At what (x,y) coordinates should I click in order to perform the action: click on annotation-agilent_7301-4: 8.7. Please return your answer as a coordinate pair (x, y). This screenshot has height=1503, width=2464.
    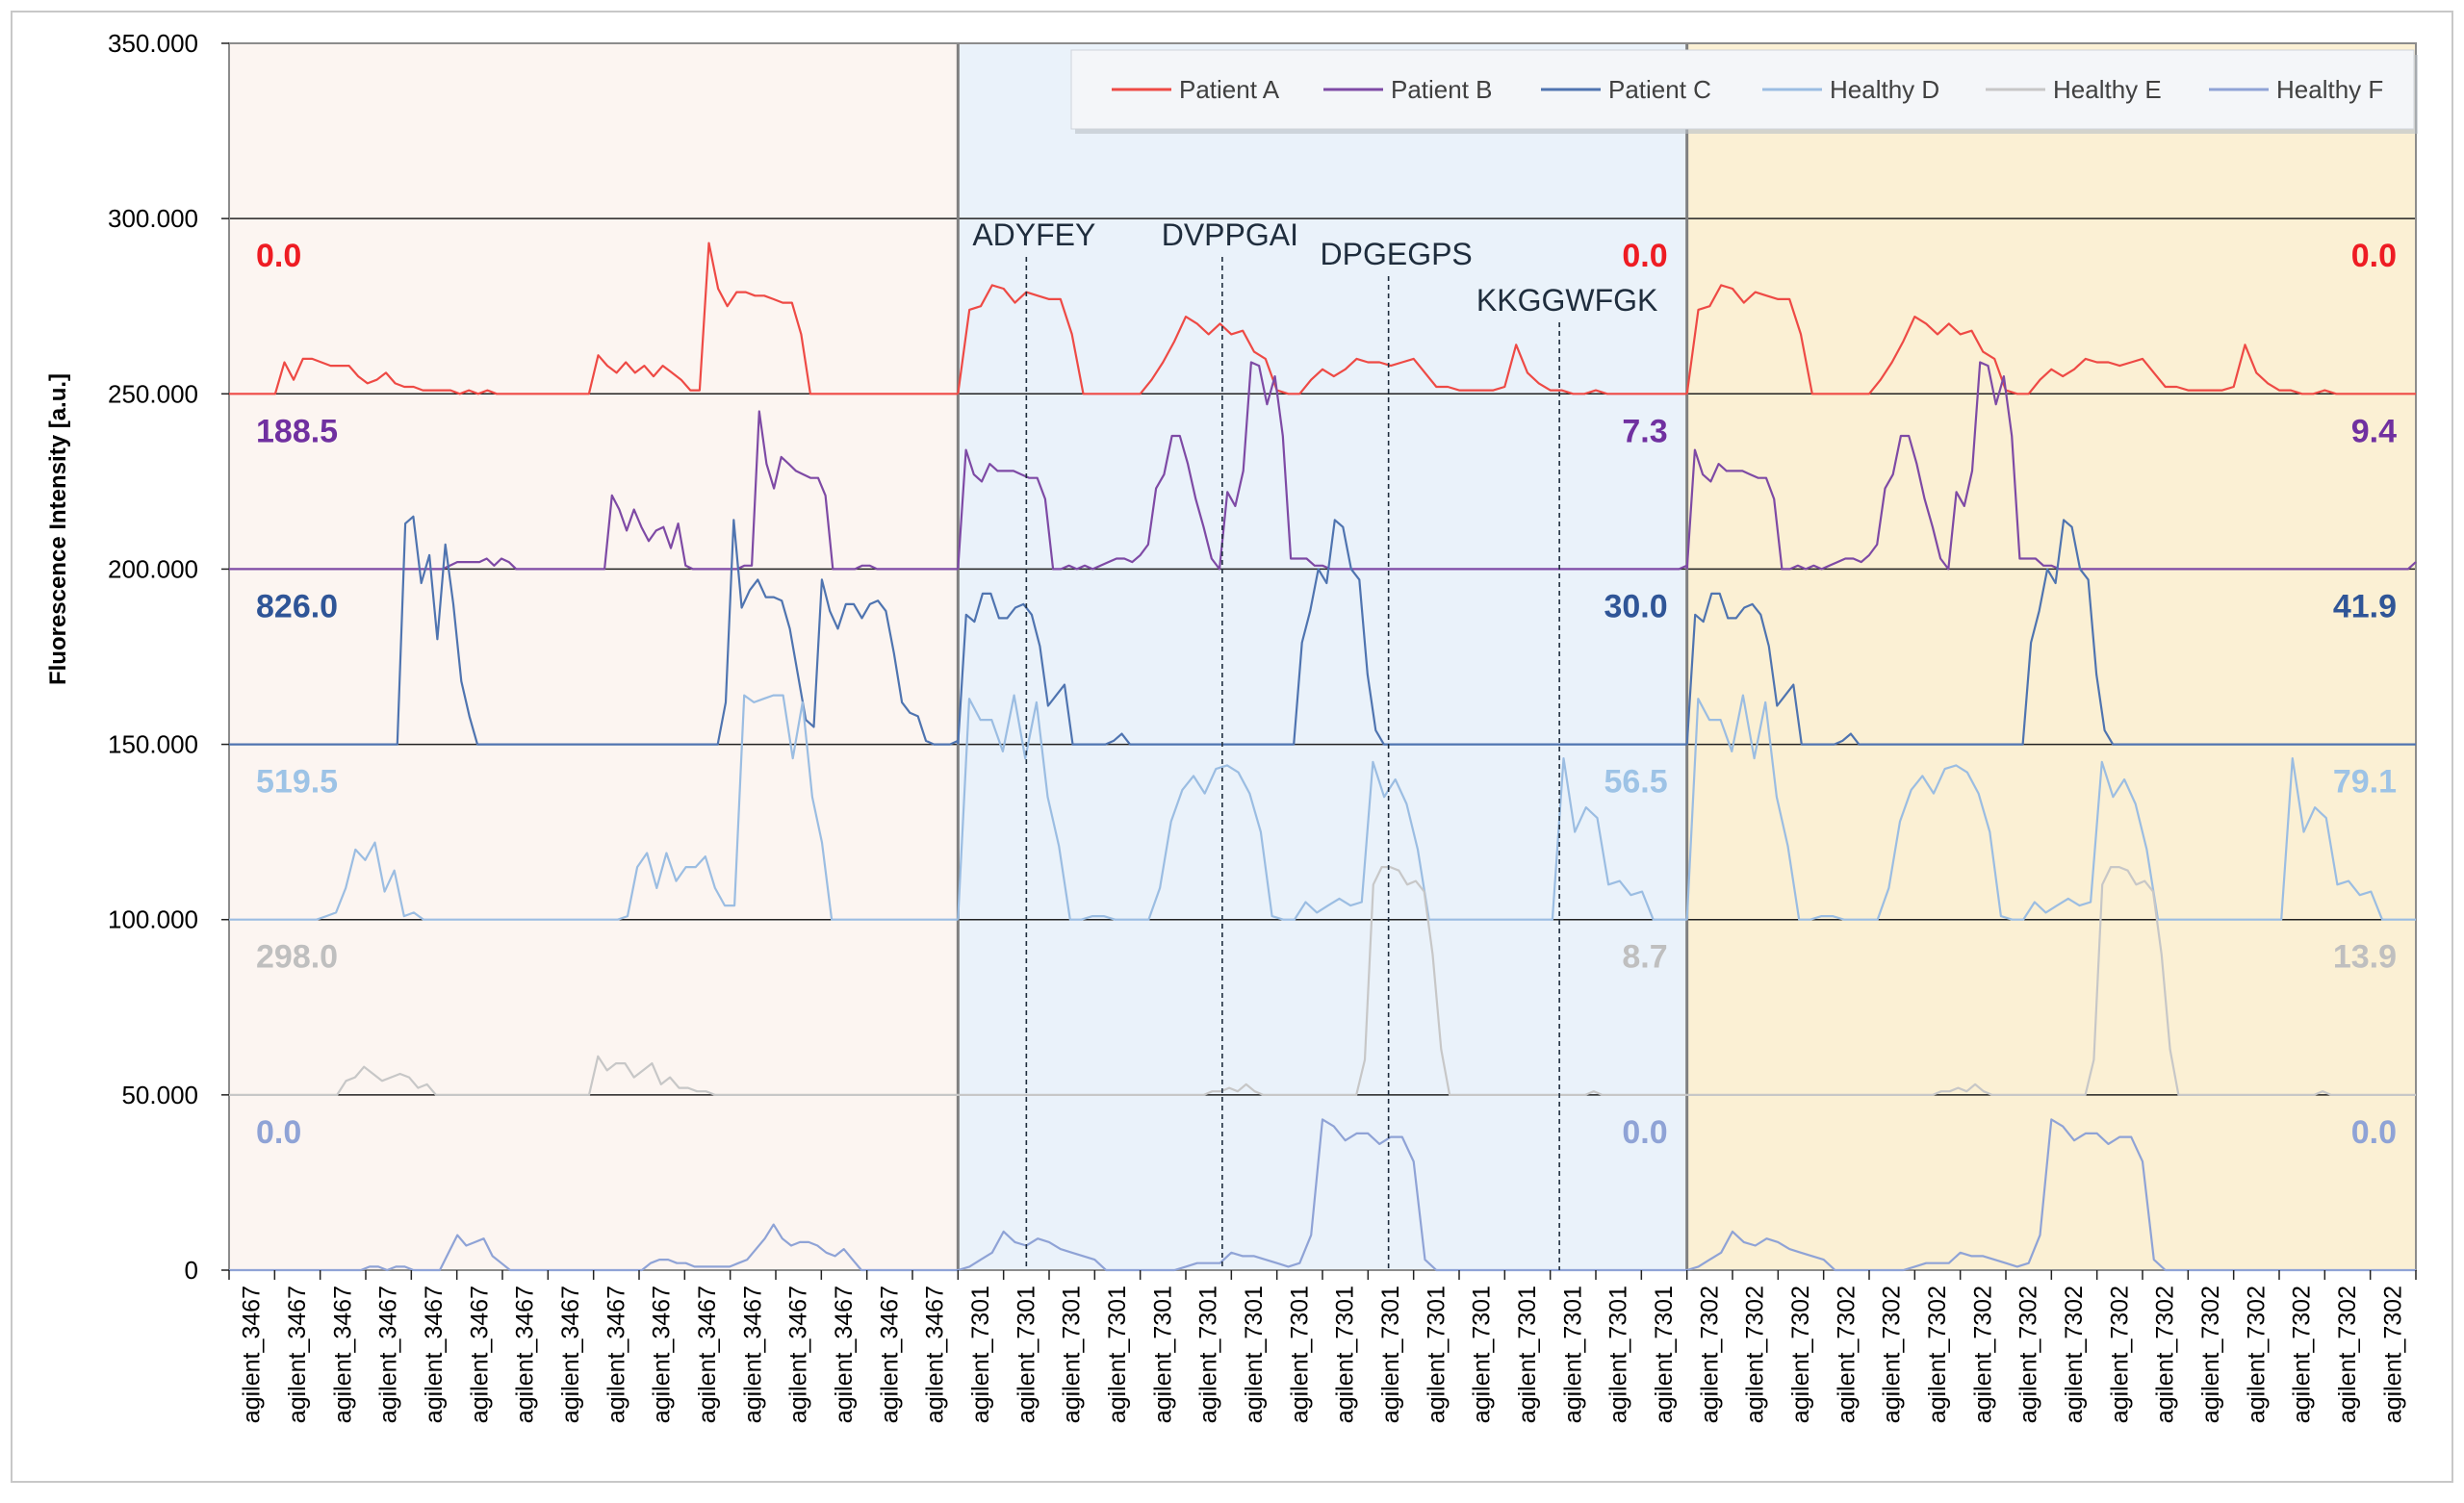
    Looking at the image, I should click on (1644, 957).